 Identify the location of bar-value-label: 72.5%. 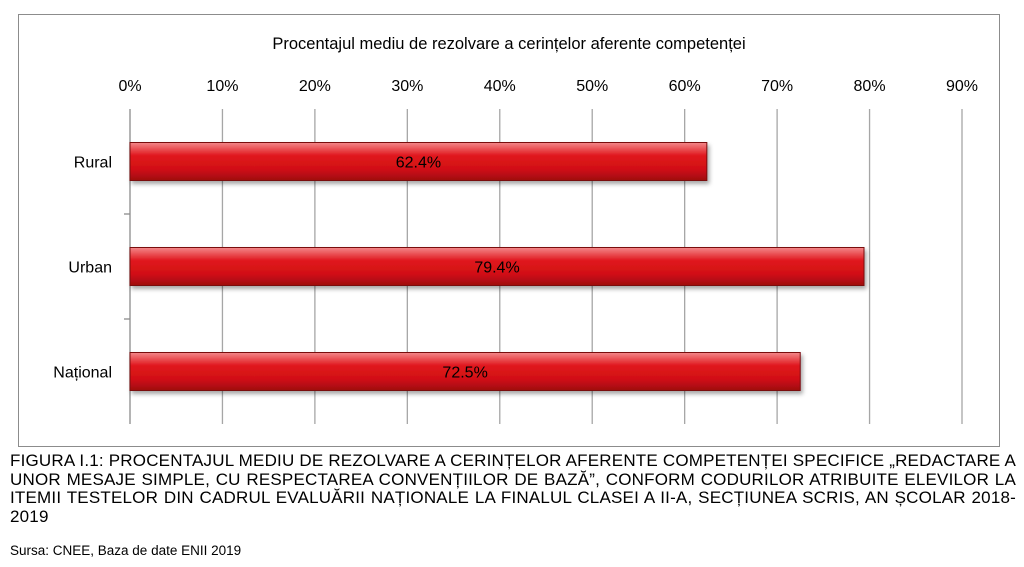
(464, 373).